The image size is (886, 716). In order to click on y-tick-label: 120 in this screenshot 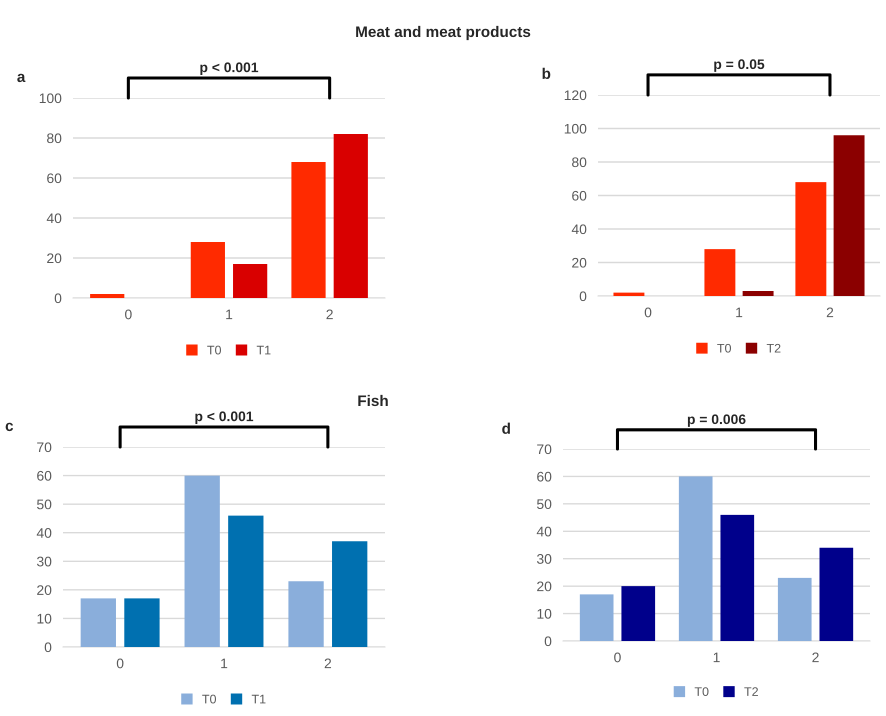, I will do `click(575, 95)`.